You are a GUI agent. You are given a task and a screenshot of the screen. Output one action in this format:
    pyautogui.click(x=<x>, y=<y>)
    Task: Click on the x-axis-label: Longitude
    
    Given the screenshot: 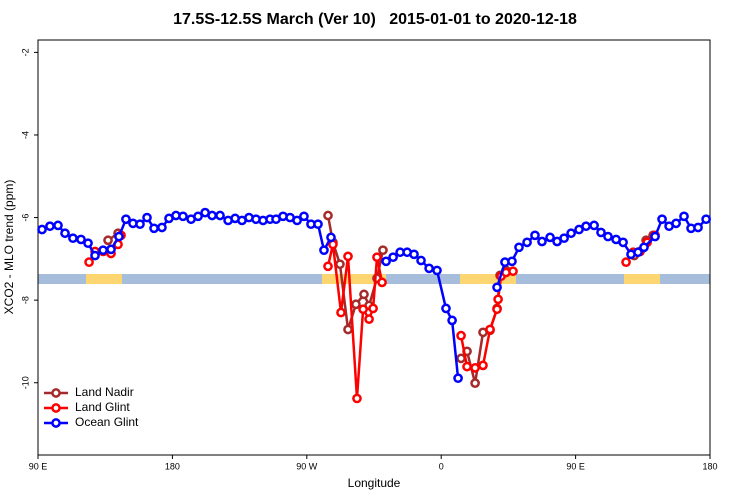 What is the action you would take?
    pyautogui.click(x=374, y=483)
    